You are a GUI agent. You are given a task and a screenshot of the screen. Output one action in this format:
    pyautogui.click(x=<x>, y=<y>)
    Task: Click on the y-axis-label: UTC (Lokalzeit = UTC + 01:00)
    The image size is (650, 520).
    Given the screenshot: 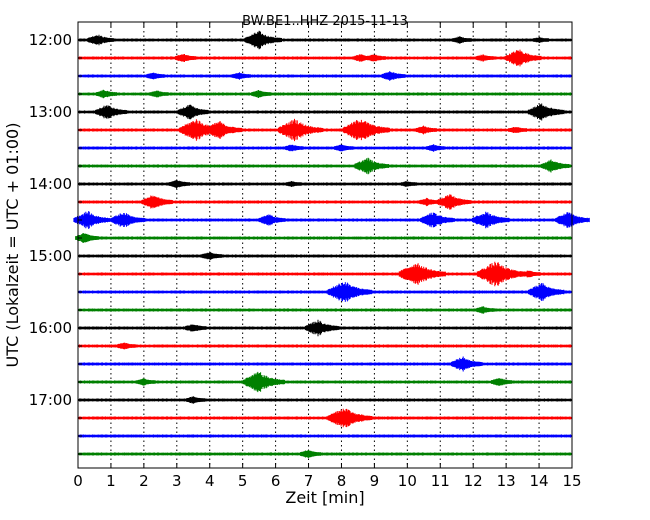 What is the action you would take?
    pyautogui.click(x=12, y=245)
    